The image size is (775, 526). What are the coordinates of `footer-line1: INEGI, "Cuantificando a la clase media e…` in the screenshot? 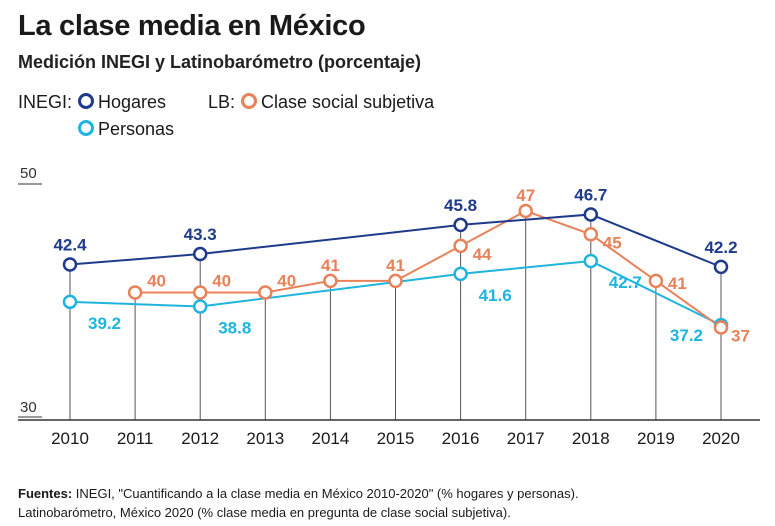 It's located at (325, 493).